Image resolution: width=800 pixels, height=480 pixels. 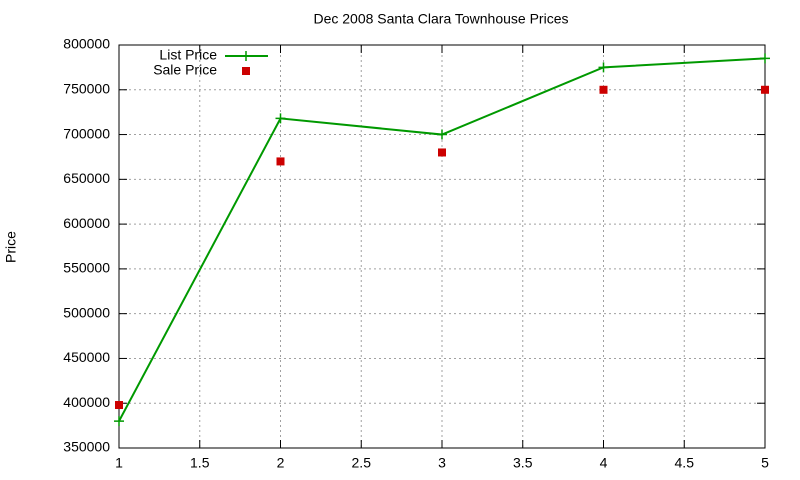 I want to click on x-tick-label: 3, so click(x=442, y=463).